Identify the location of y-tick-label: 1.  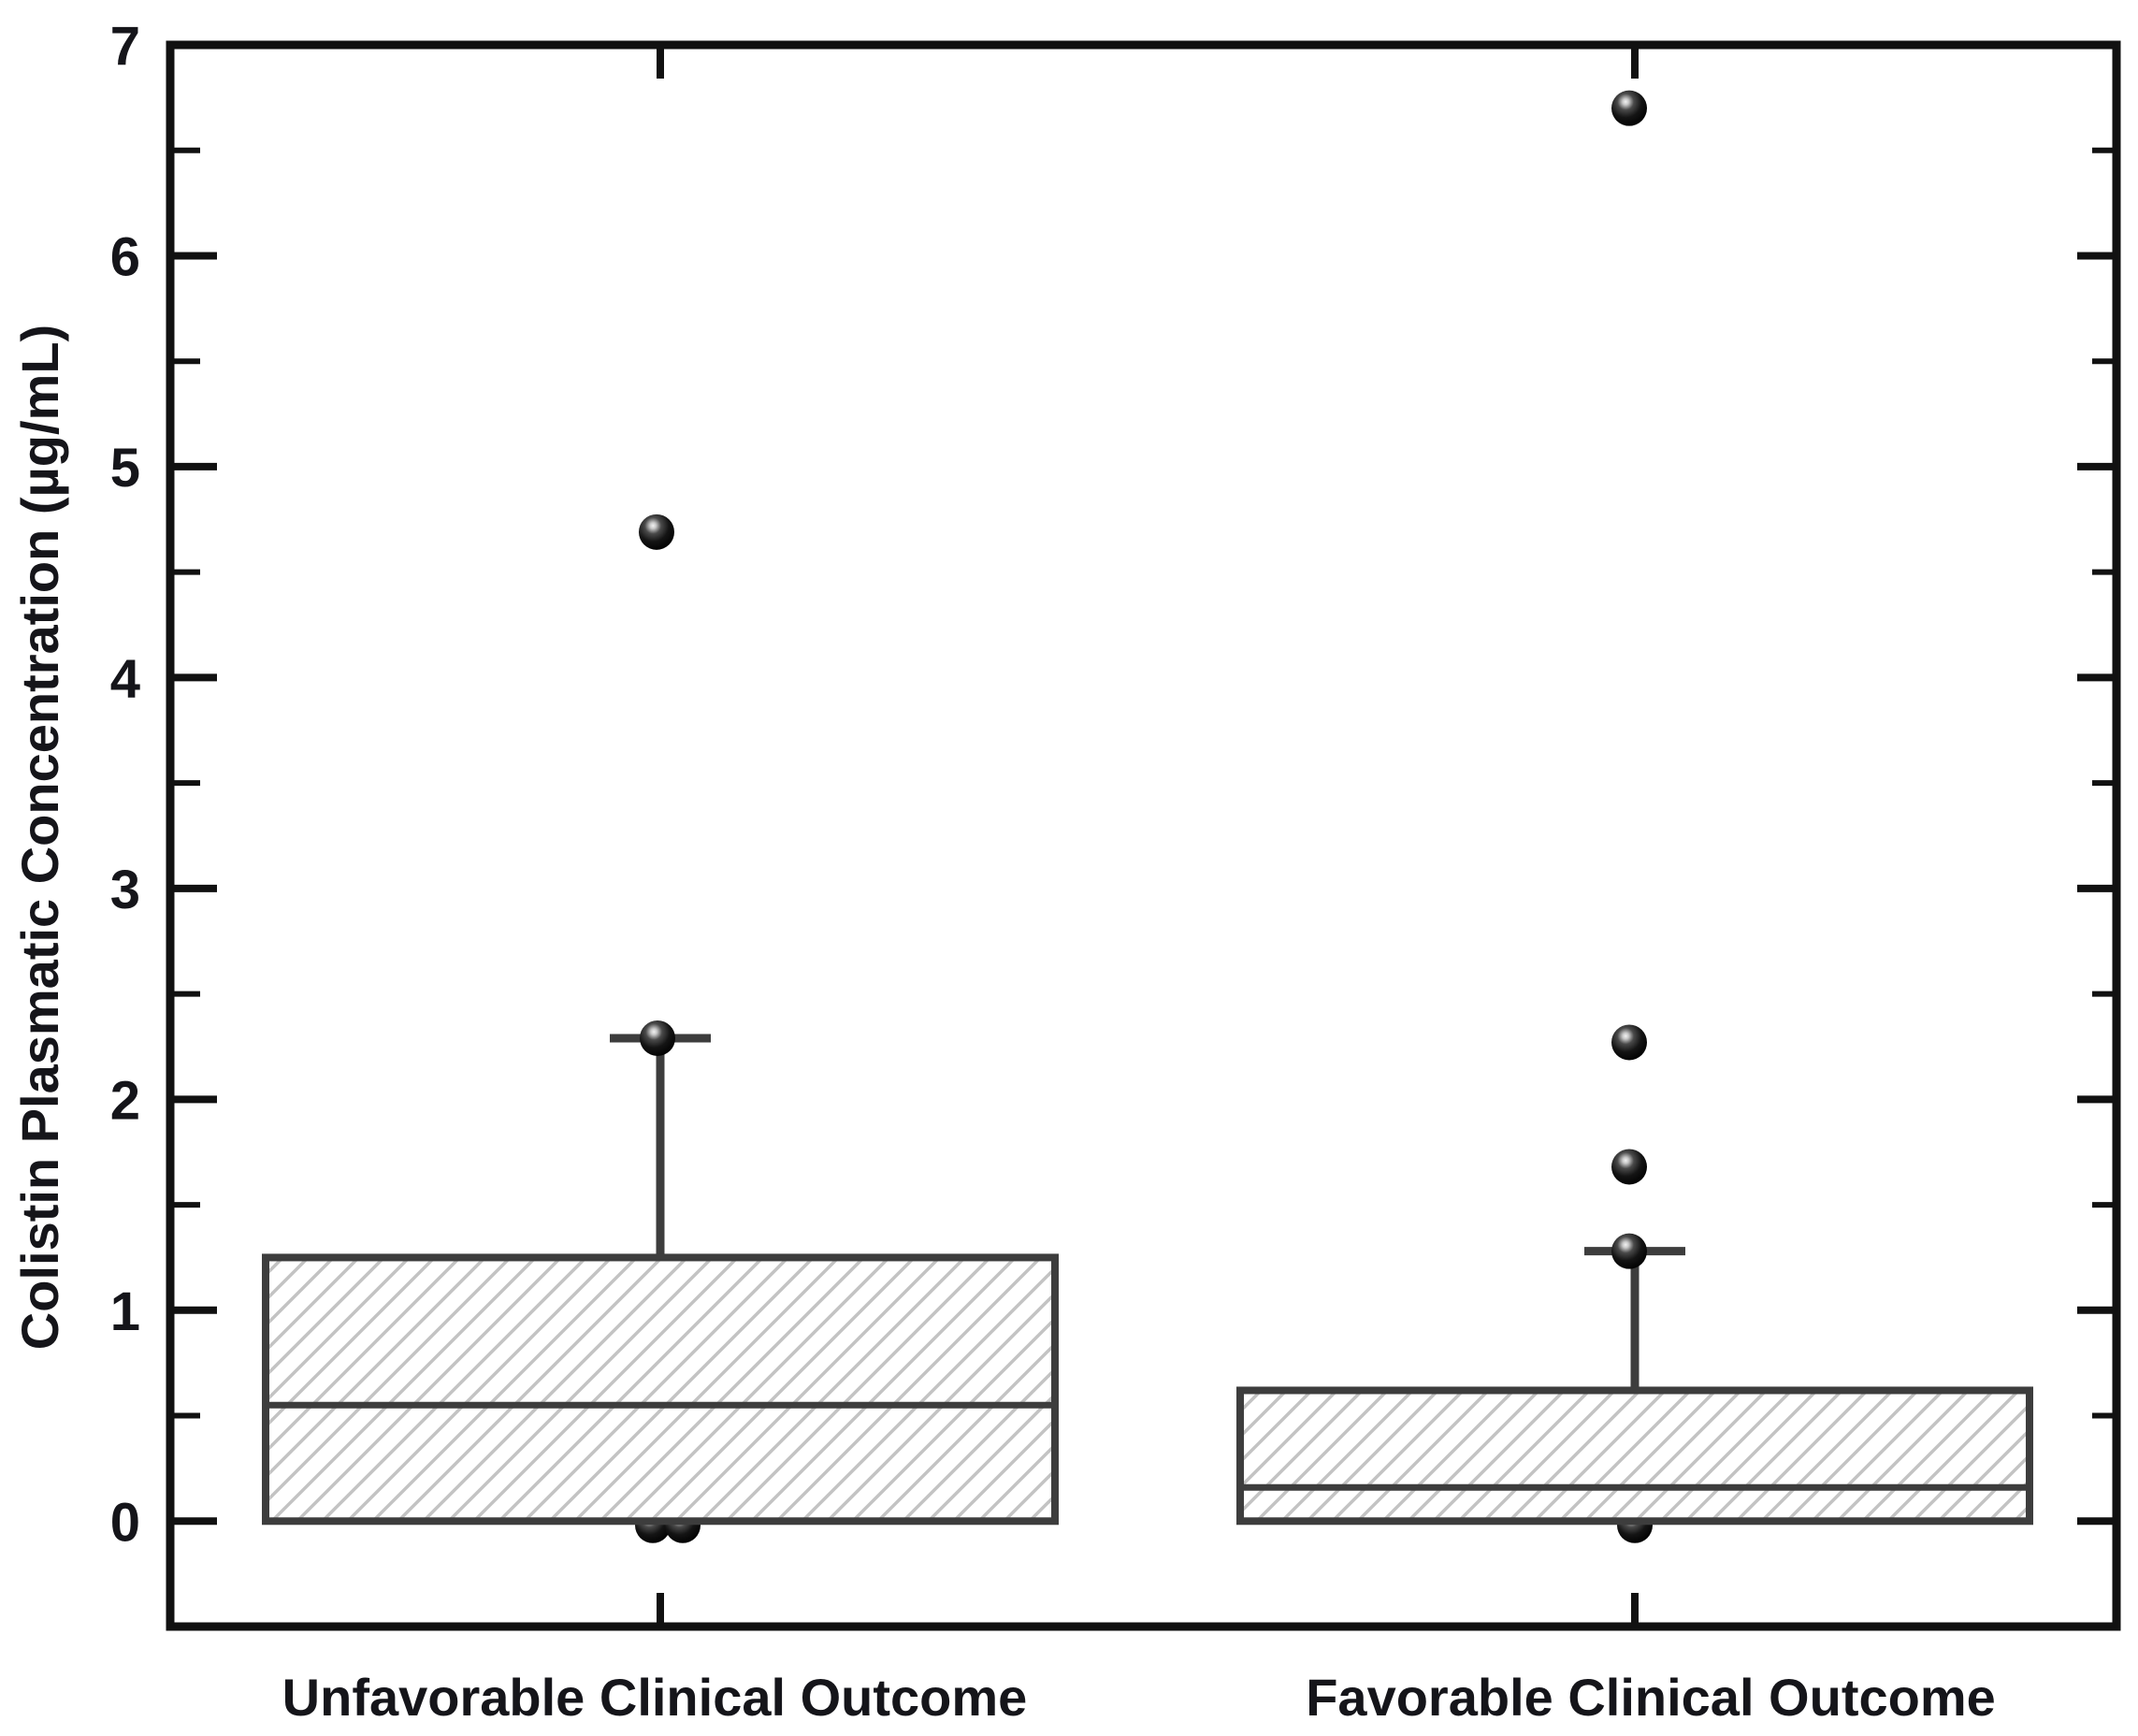
(125, 1311).